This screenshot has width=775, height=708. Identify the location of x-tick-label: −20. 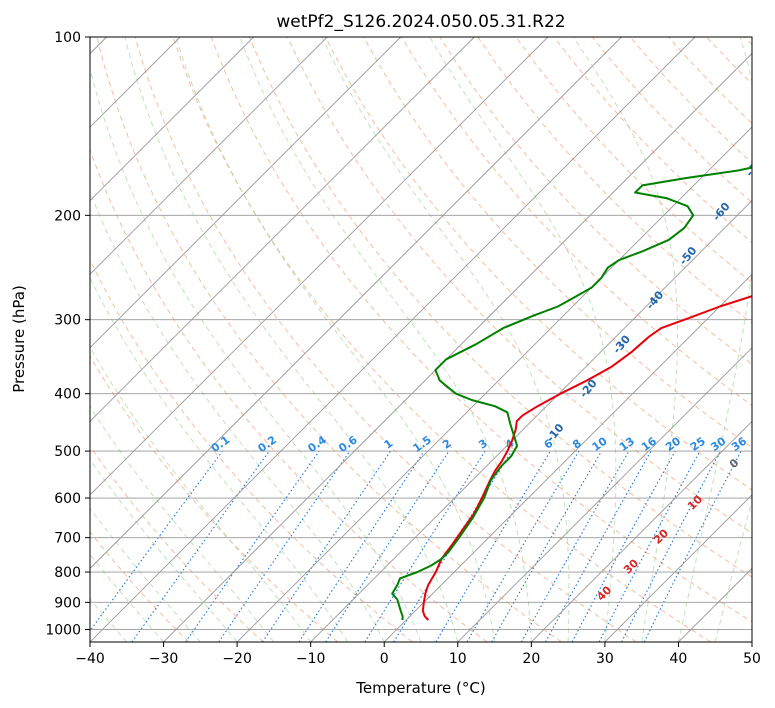
(237, 659).